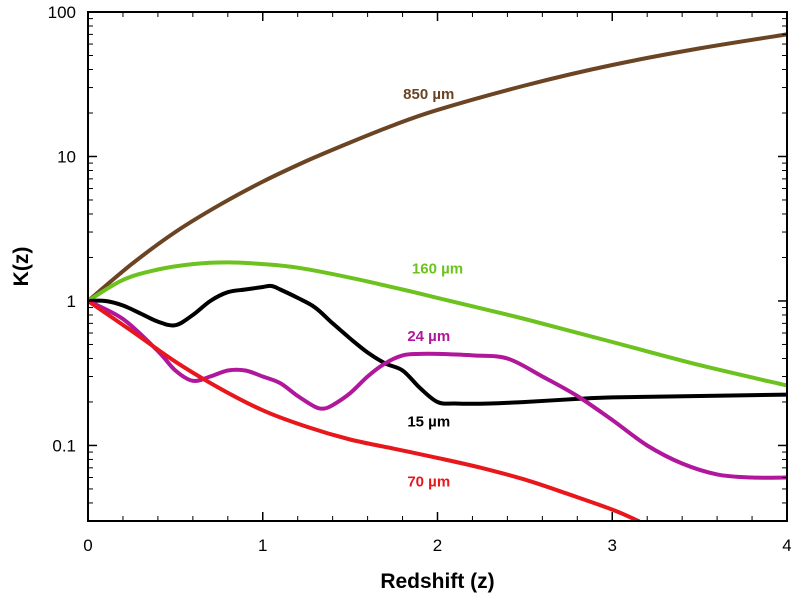  Describe the element at coordinates (71, 301) in the screenshot. I see `y-tick-label: 1` at that location.